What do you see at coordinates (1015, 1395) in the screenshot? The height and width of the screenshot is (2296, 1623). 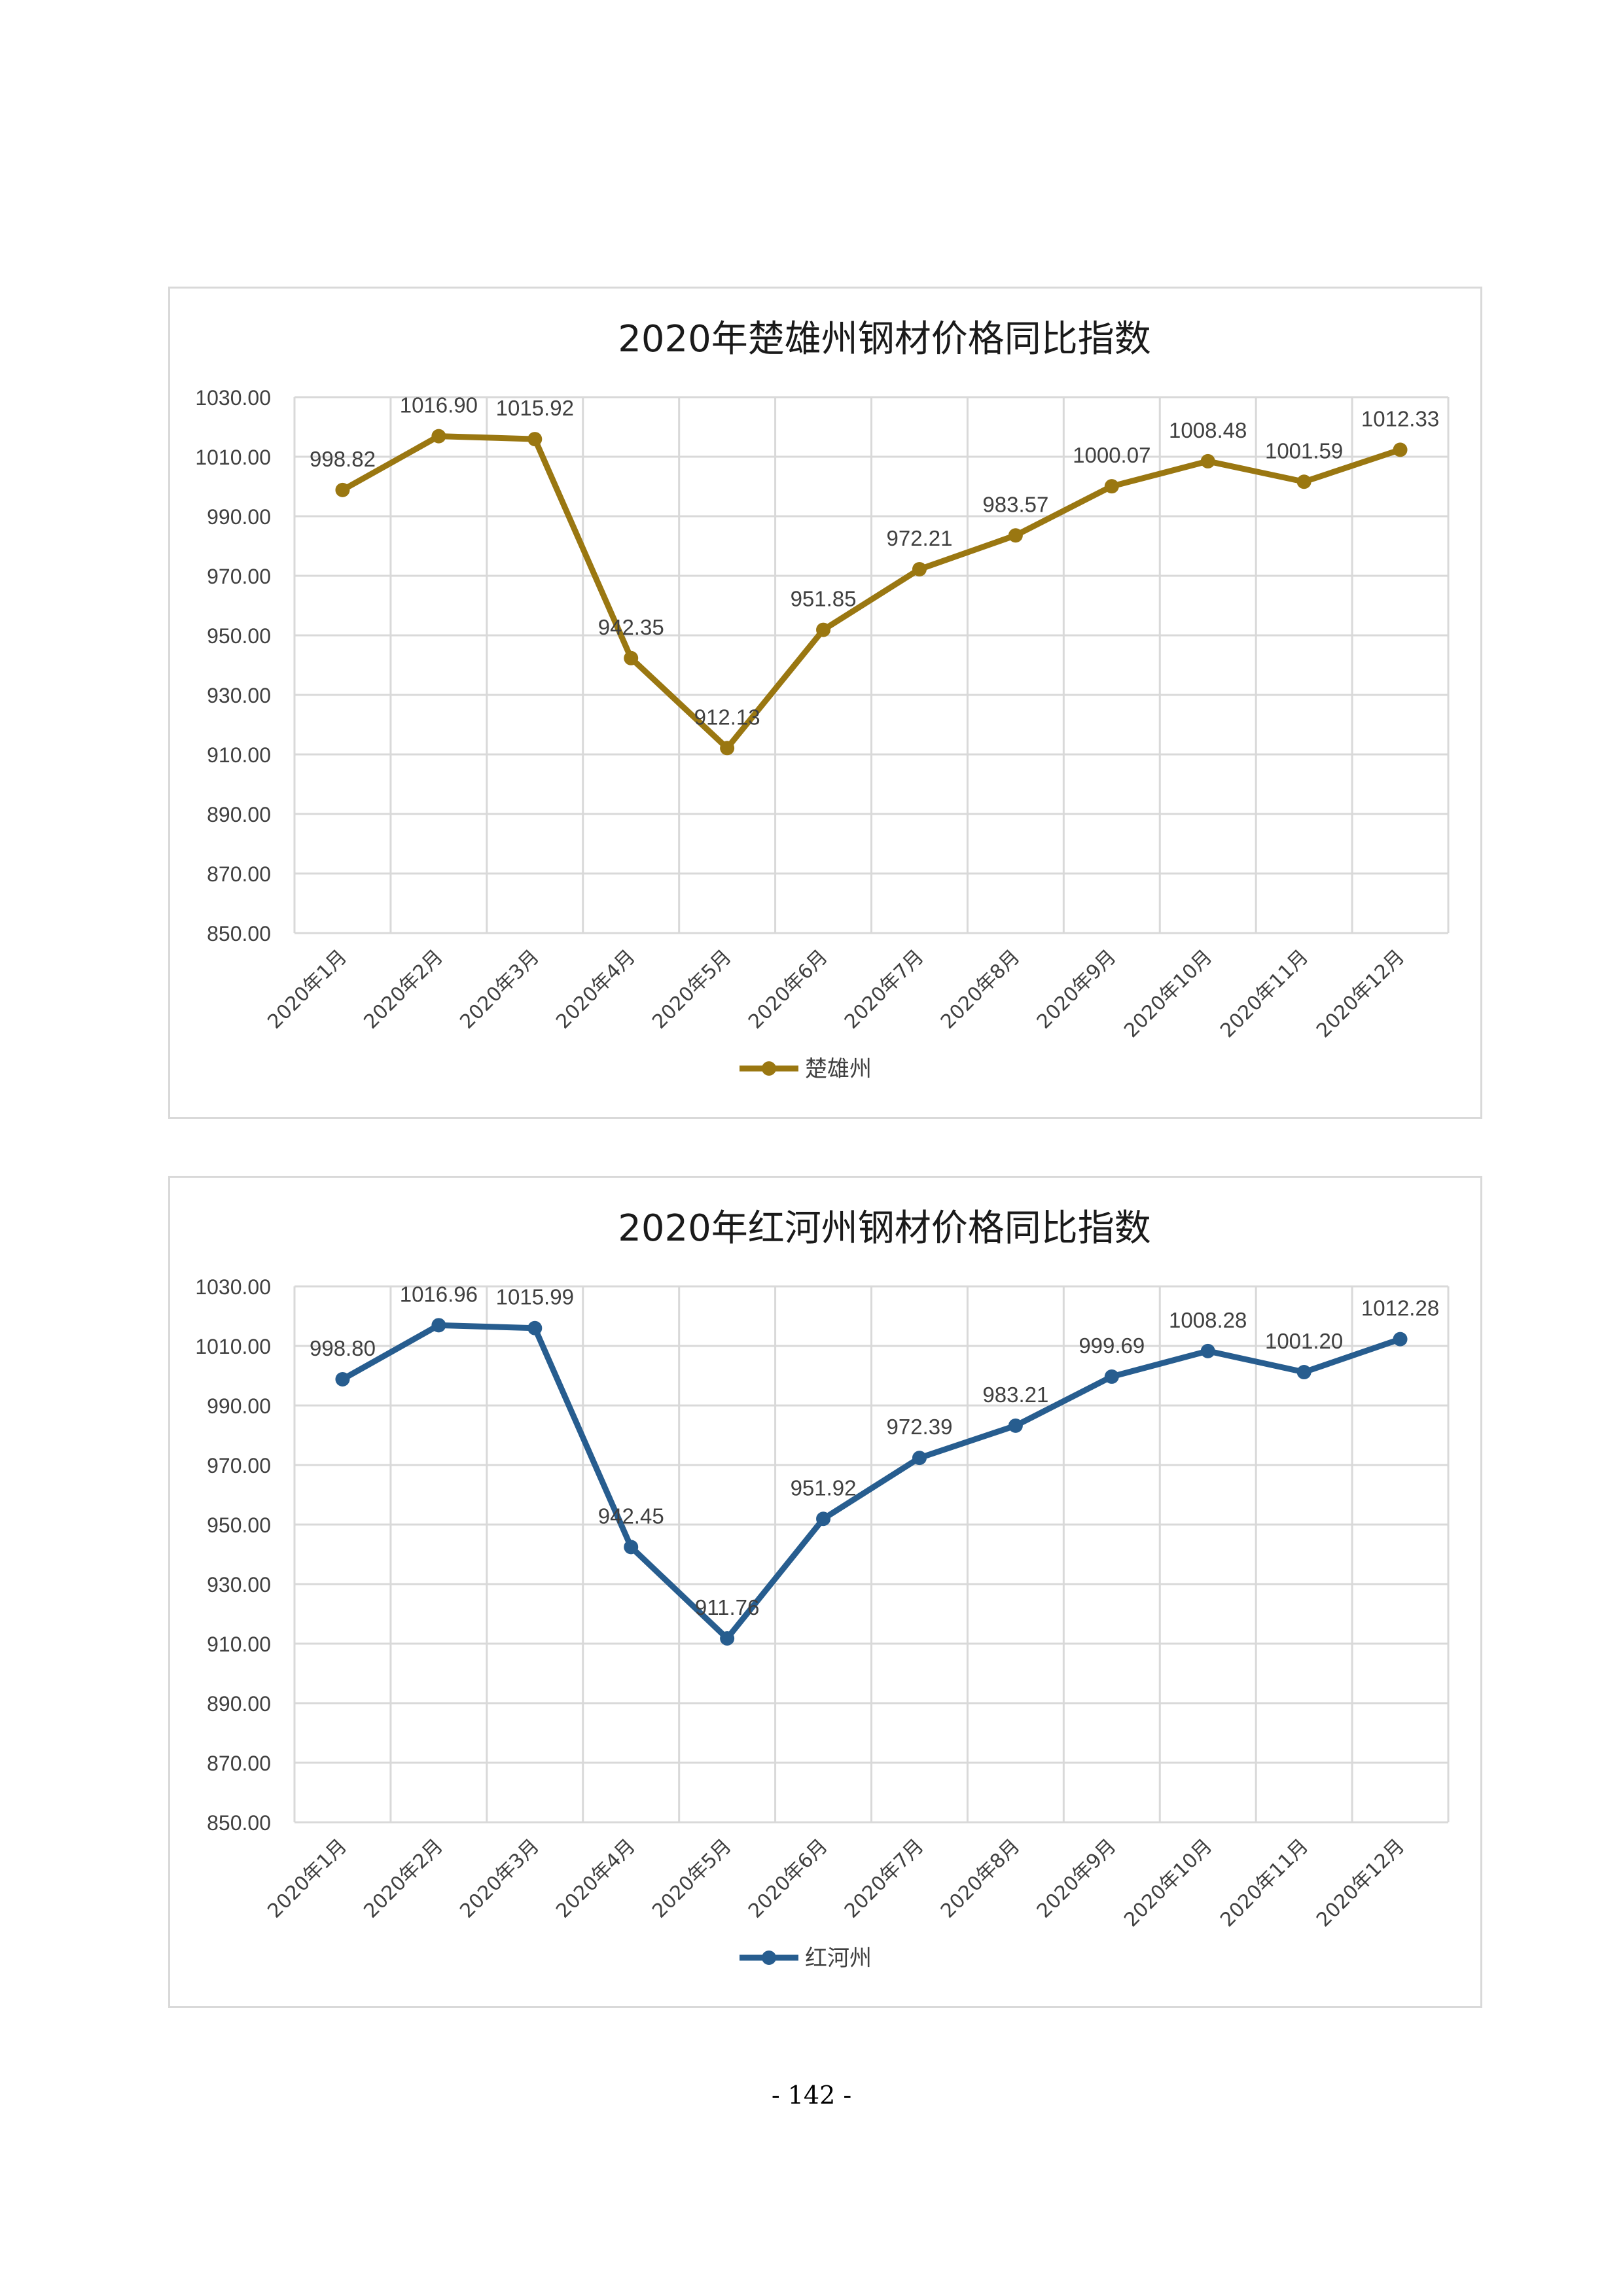 I see `data-label: 983.21` at bounding box center [1015, 1395].